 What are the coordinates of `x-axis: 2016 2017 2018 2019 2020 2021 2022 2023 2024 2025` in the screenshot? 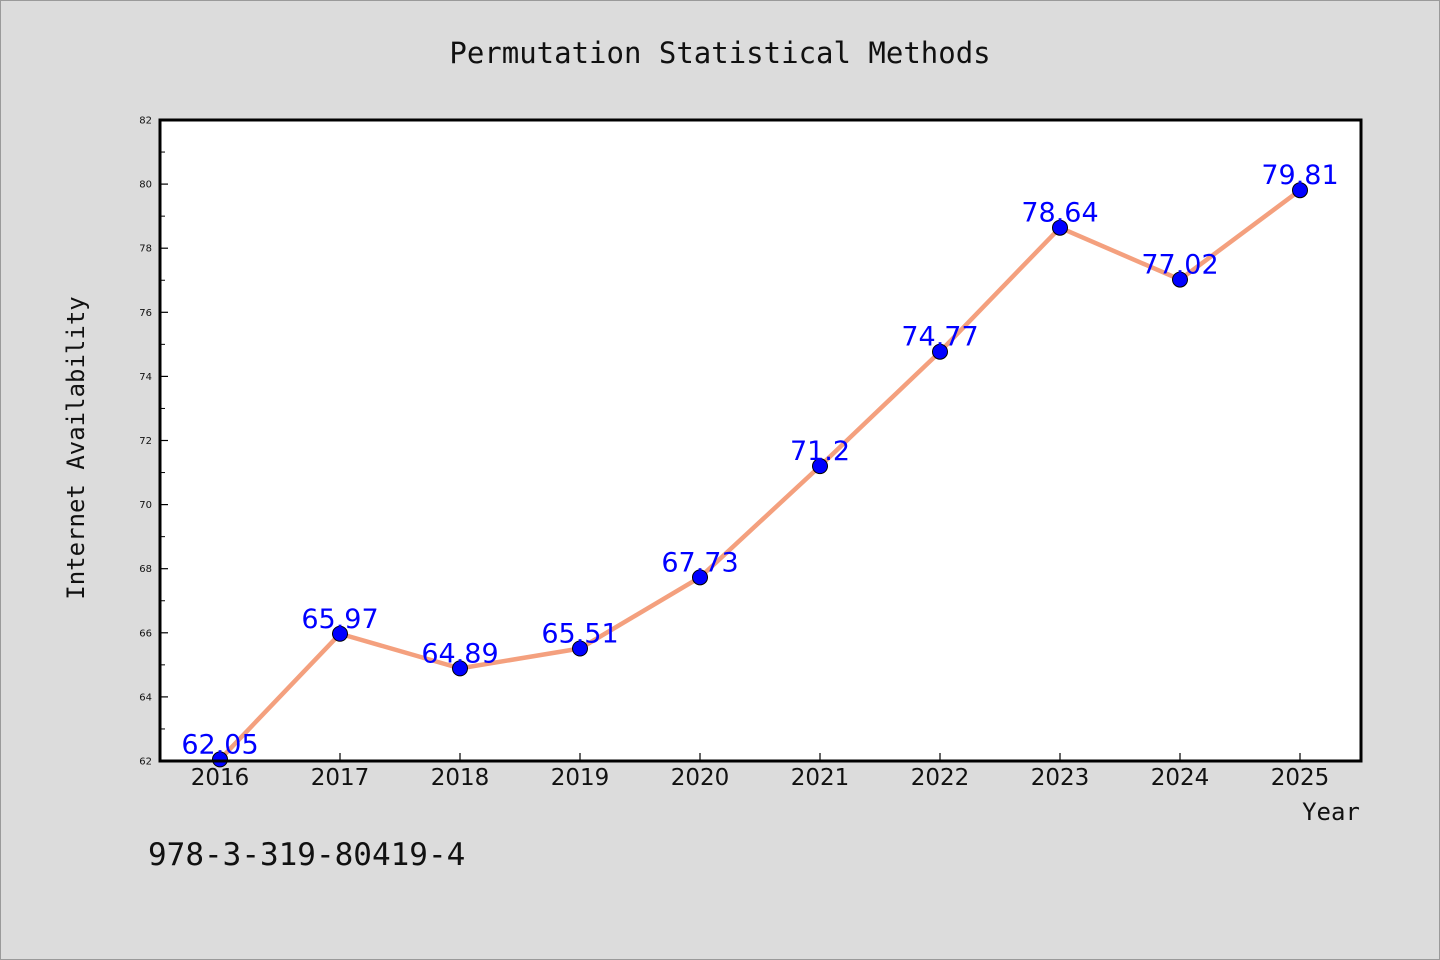 It's located at (760, 772).